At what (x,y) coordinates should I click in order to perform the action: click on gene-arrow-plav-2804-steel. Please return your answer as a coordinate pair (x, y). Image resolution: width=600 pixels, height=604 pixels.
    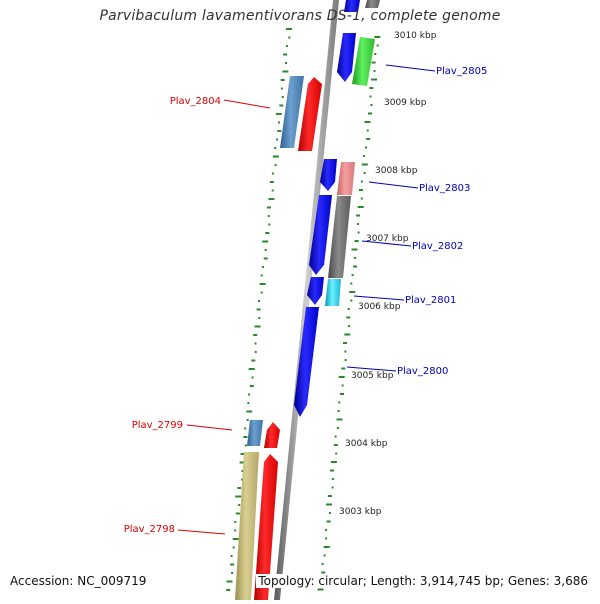
    Looking at the image, I should click on (292, 112).